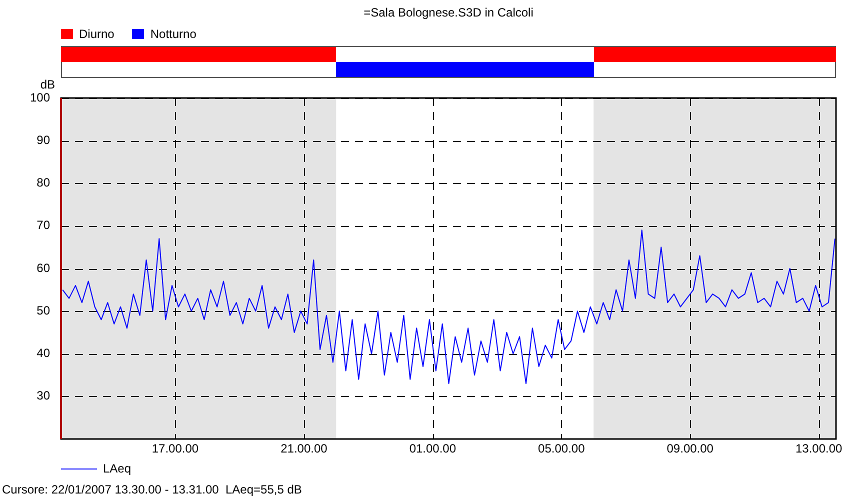 The width and height of the screenshot is (859, 499). What do you see at coordinates (43, 139) in the screenshot?
I see `y-tick-label: 90` at bounding box center [43, 139].